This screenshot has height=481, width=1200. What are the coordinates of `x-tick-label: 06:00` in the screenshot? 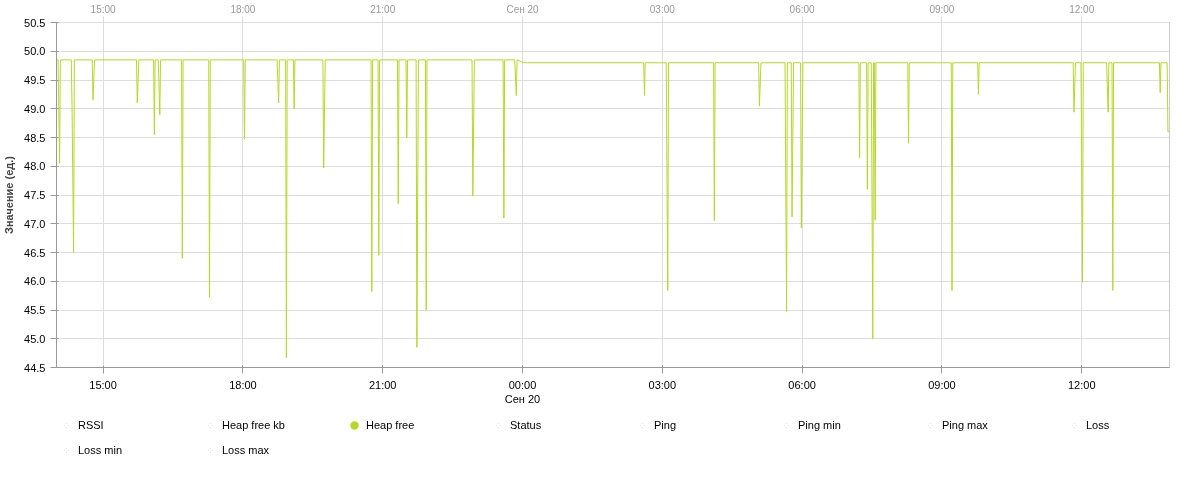 It's located at (802, 384).